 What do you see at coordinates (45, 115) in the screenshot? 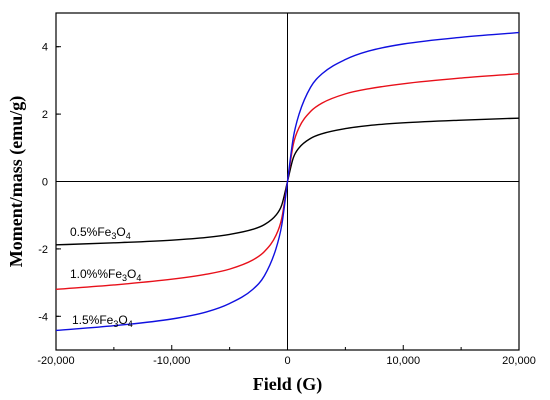
I see `y-tick-label: 2` at bounding box center [45, 115].